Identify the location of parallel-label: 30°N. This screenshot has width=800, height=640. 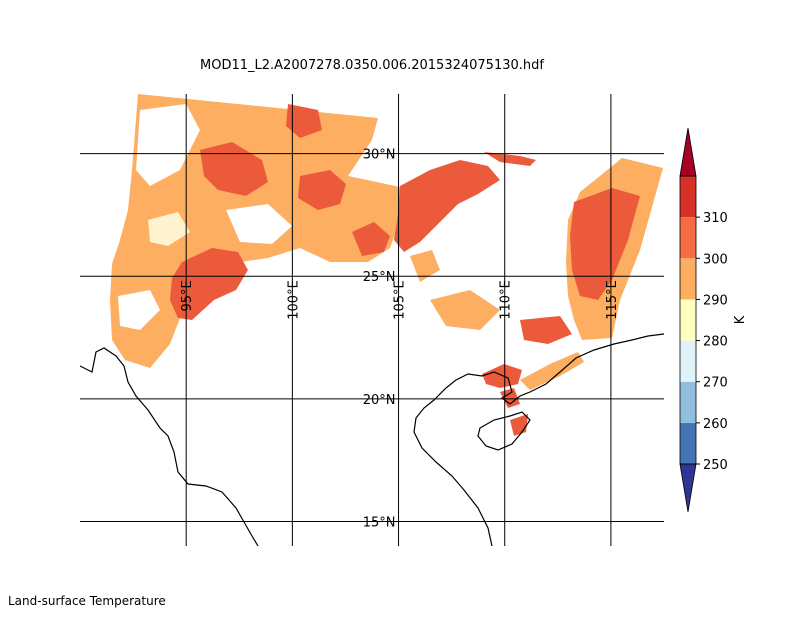
(379, 155).